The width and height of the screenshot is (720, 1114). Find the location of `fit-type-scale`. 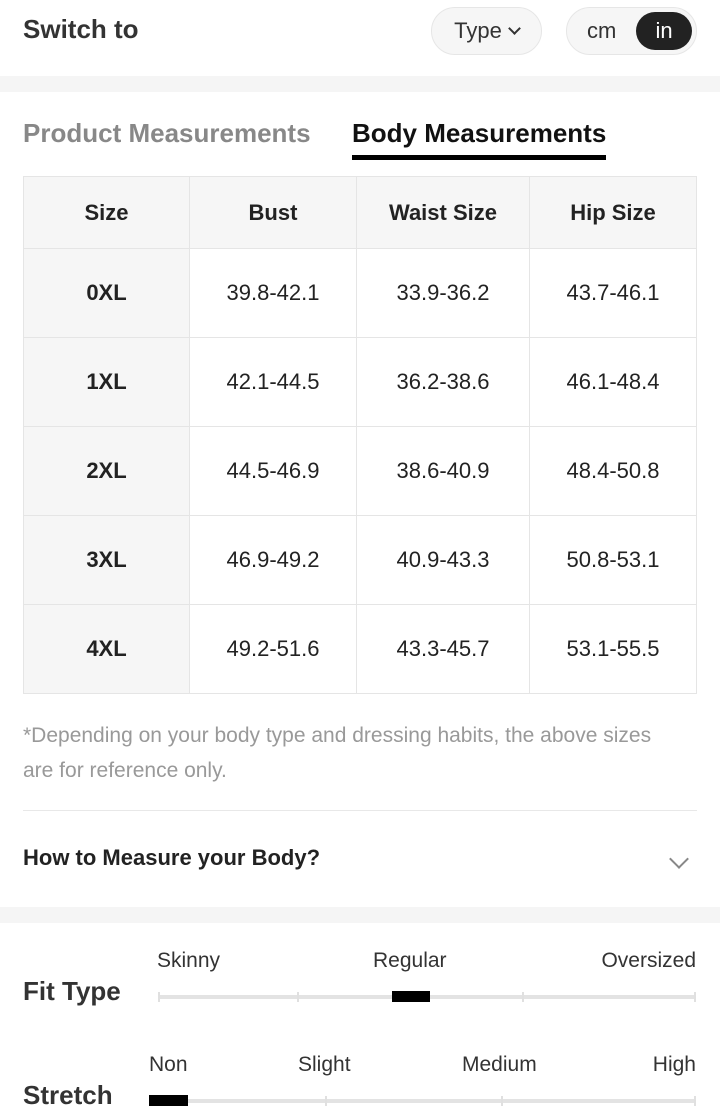

fit-type-scale is located at coordinates (427, 996).